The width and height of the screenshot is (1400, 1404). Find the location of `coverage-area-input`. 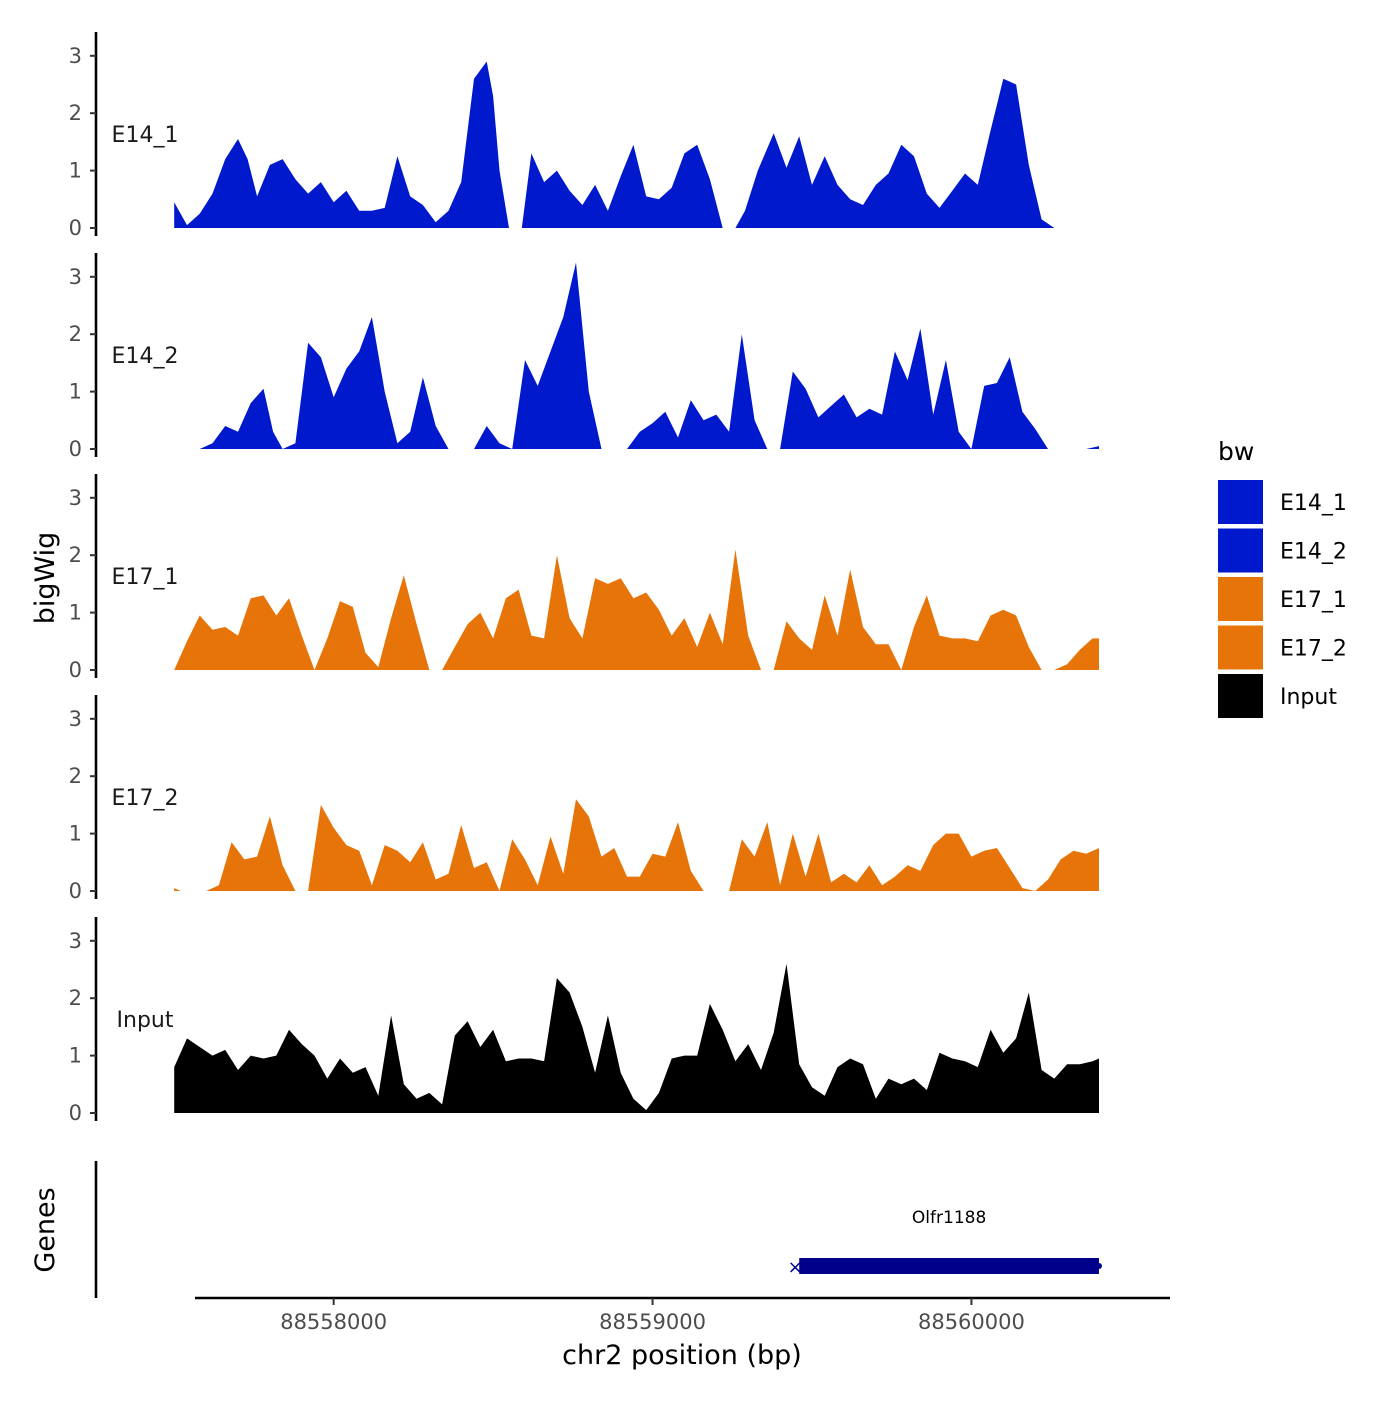

coverage-area-input is located at coordinates (636, 1038).